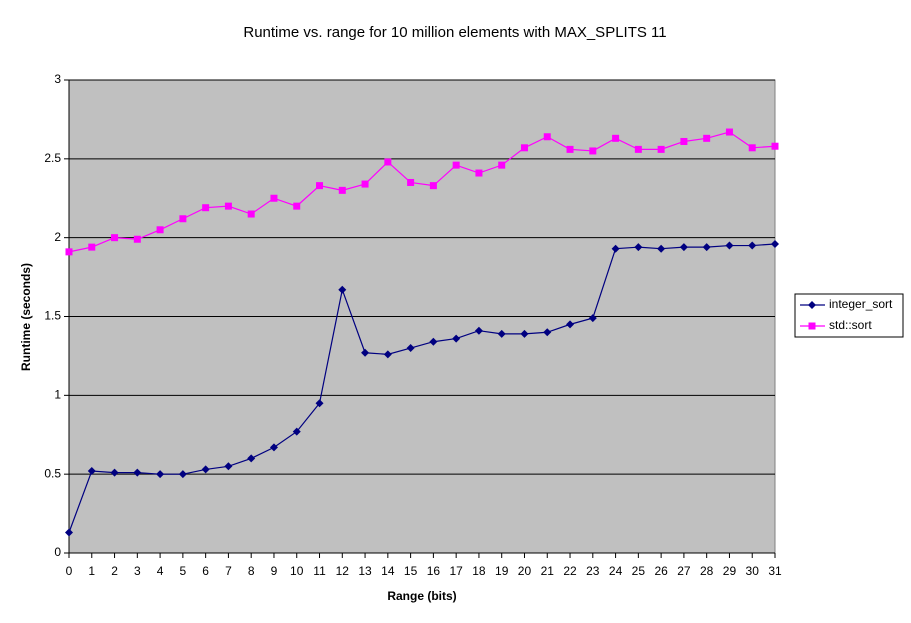 The image size is (911, 623). What do you see at coordinates (160, 571) in the screenshot?
I see `x-tick-label: 4` at bounding box center [160, 571].